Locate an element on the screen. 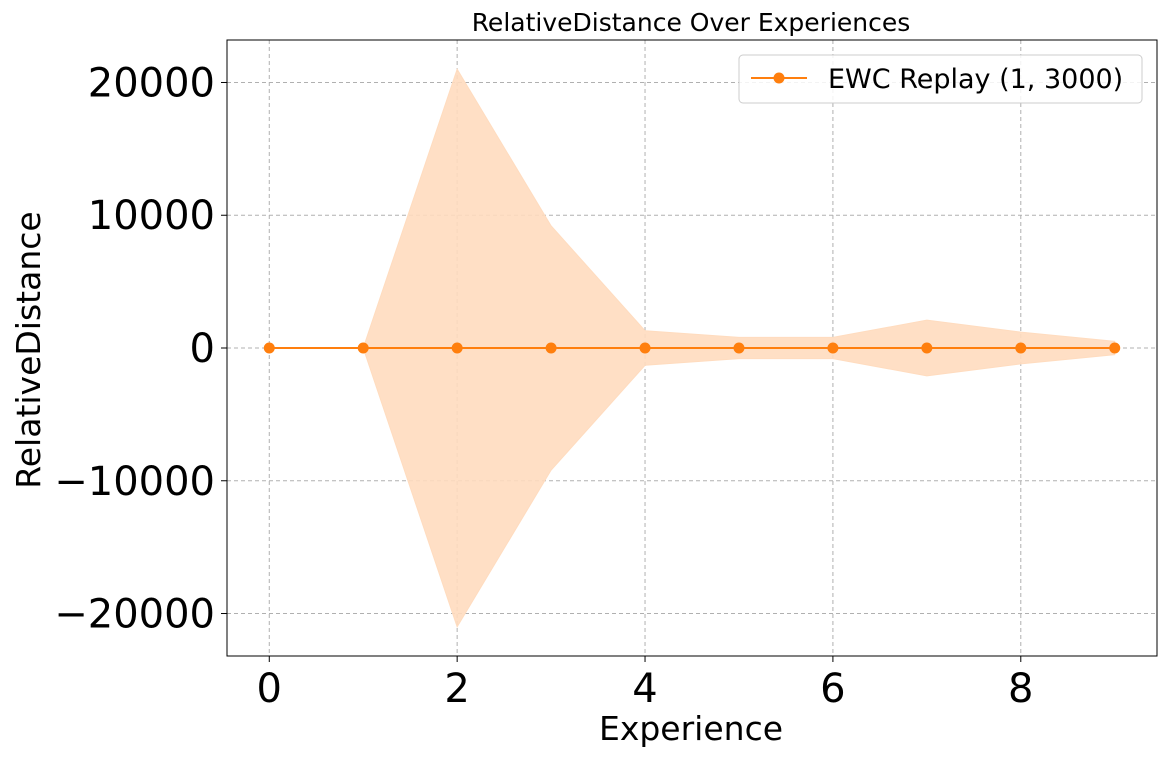  legend: EWC Replay (1, 3000) is located at coordinates (940, 79).